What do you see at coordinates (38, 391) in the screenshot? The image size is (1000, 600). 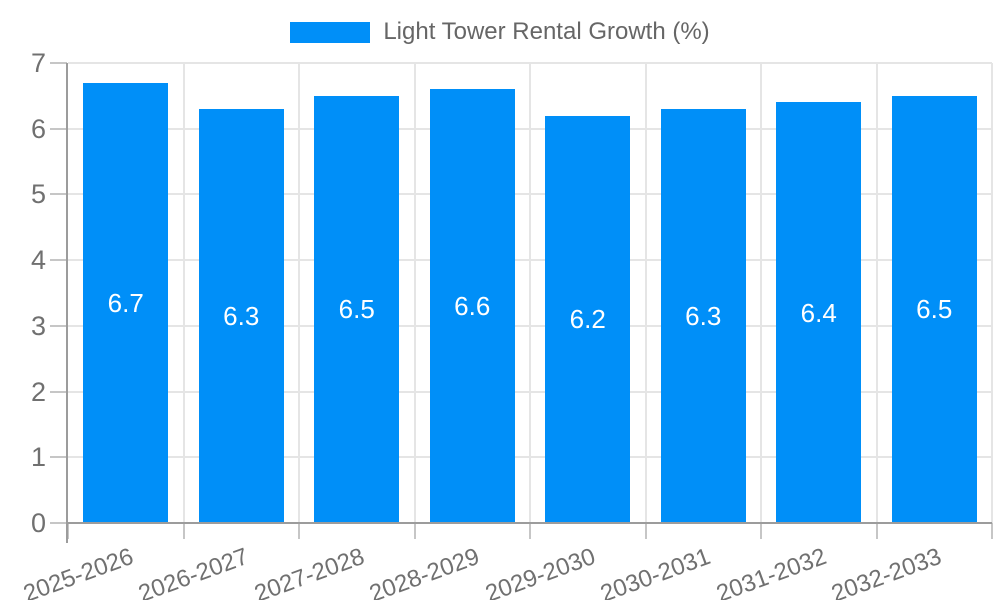 I see `y-tick-label: 2` at bounding box center [38, 391].